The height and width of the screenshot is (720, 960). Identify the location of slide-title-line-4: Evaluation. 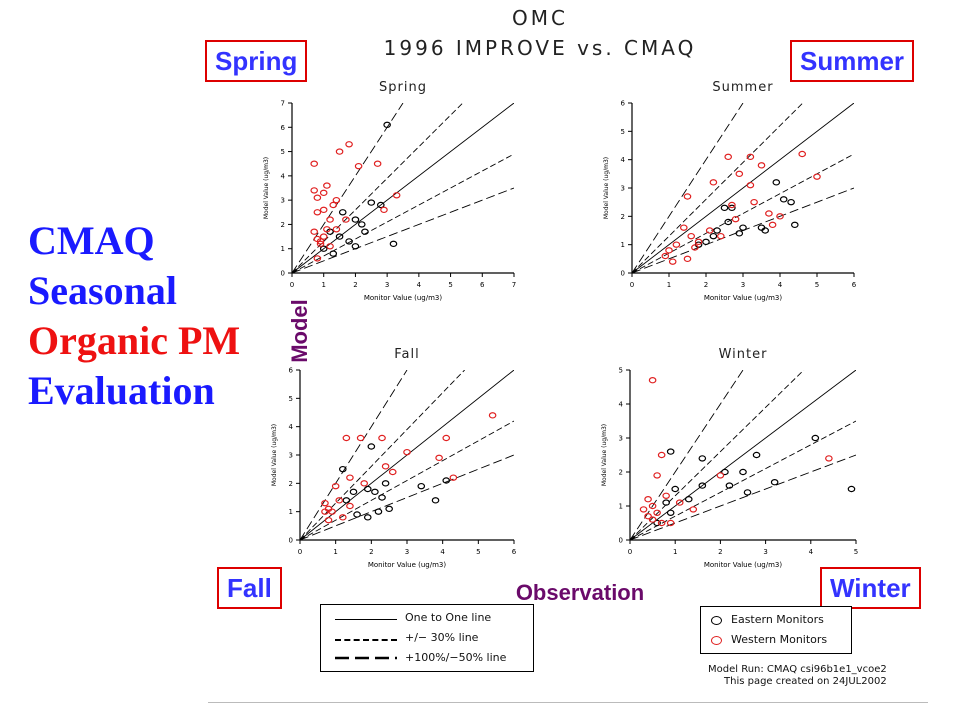
(121, 390).